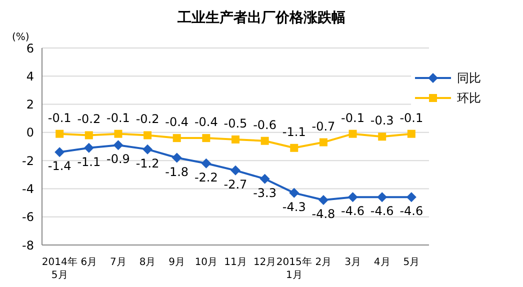 This screenshot has height=287, width=523. Describe the element at coordinates (60, 166) in the screenshot. I see `data-label: -1.4` at that location.